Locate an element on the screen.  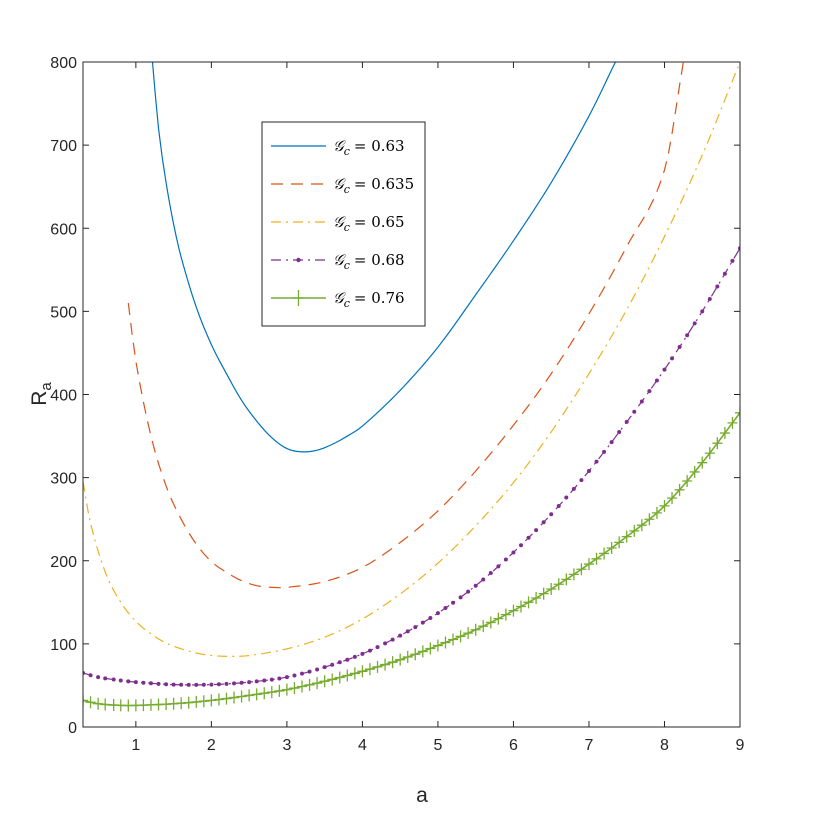
y-tick-label: 300 is located at coordinates (63, 479).